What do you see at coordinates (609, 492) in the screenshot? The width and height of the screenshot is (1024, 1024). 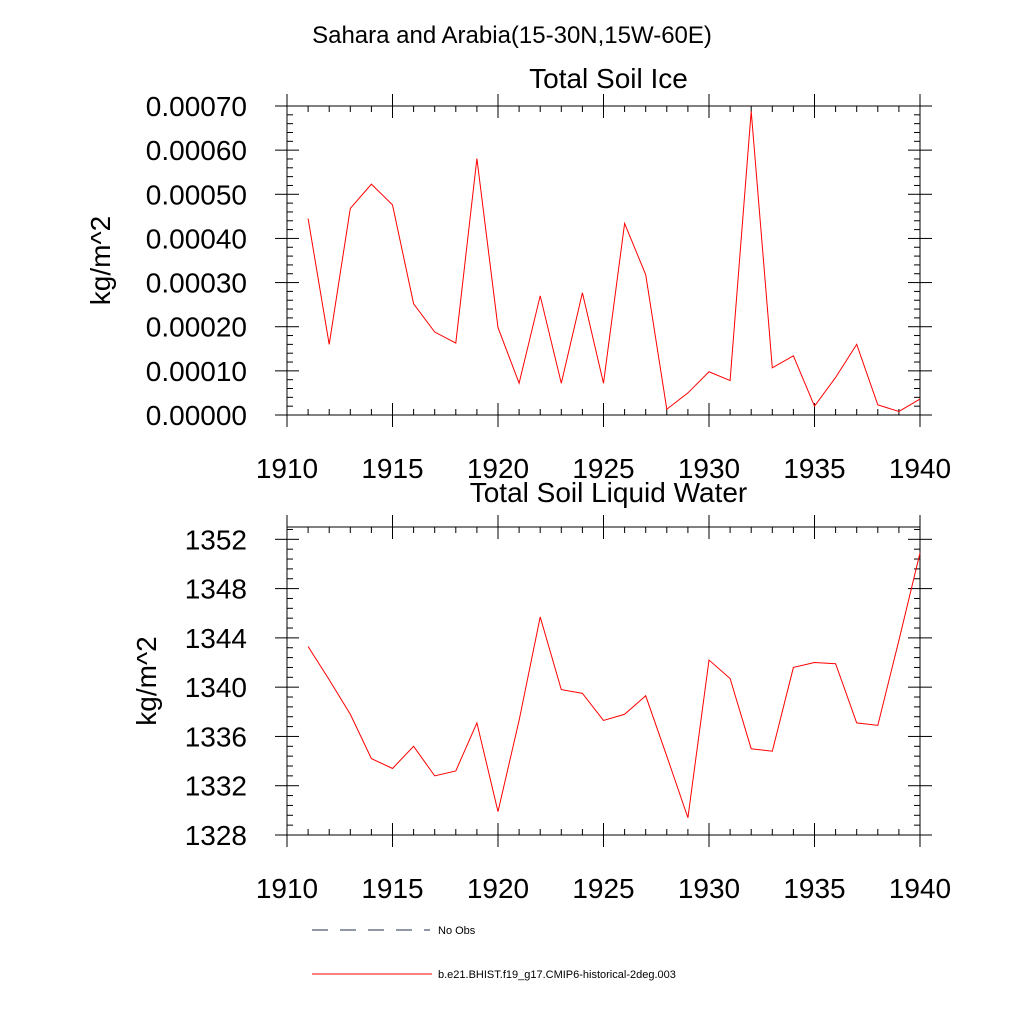 I see `chart-title: Total Soil Liquid Water` at bounding box center [609, 492].